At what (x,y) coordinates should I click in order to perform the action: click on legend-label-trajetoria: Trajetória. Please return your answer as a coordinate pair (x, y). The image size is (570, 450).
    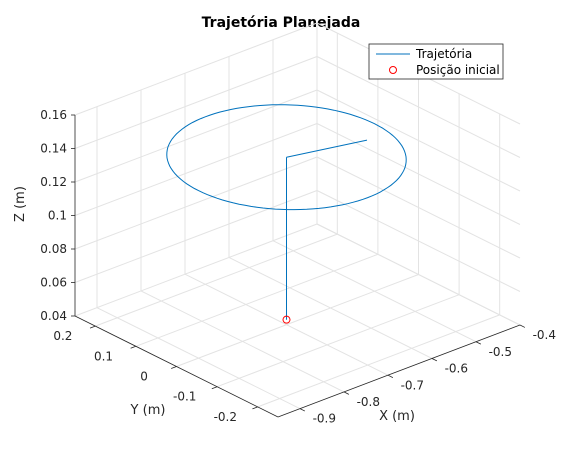
    Looking at the image, I should click on (443, 54).